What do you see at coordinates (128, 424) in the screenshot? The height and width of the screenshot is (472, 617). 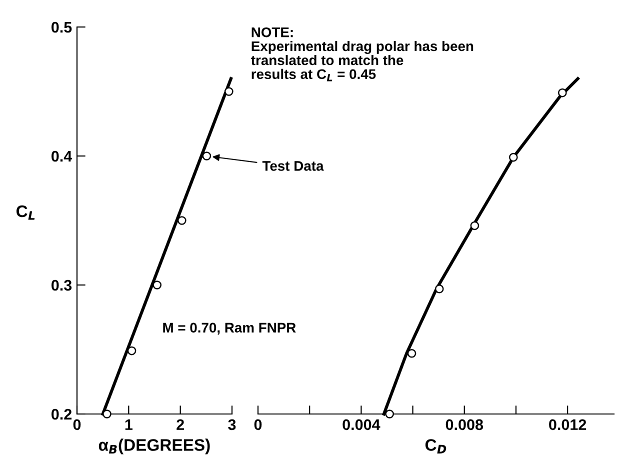 I see `x-tick-label: 1` at bounding box center [128, 424].